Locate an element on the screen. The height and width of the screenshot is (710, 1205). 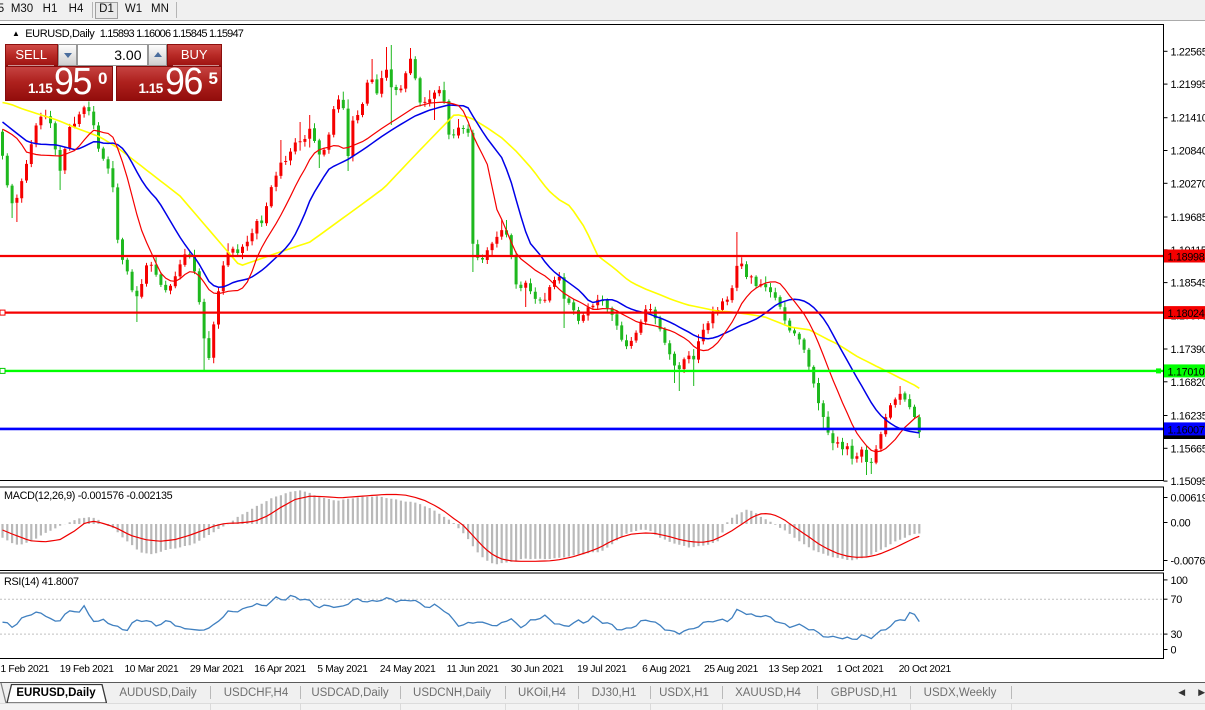
svg-text: 1.17390 is located at coordinates (1188, 350).